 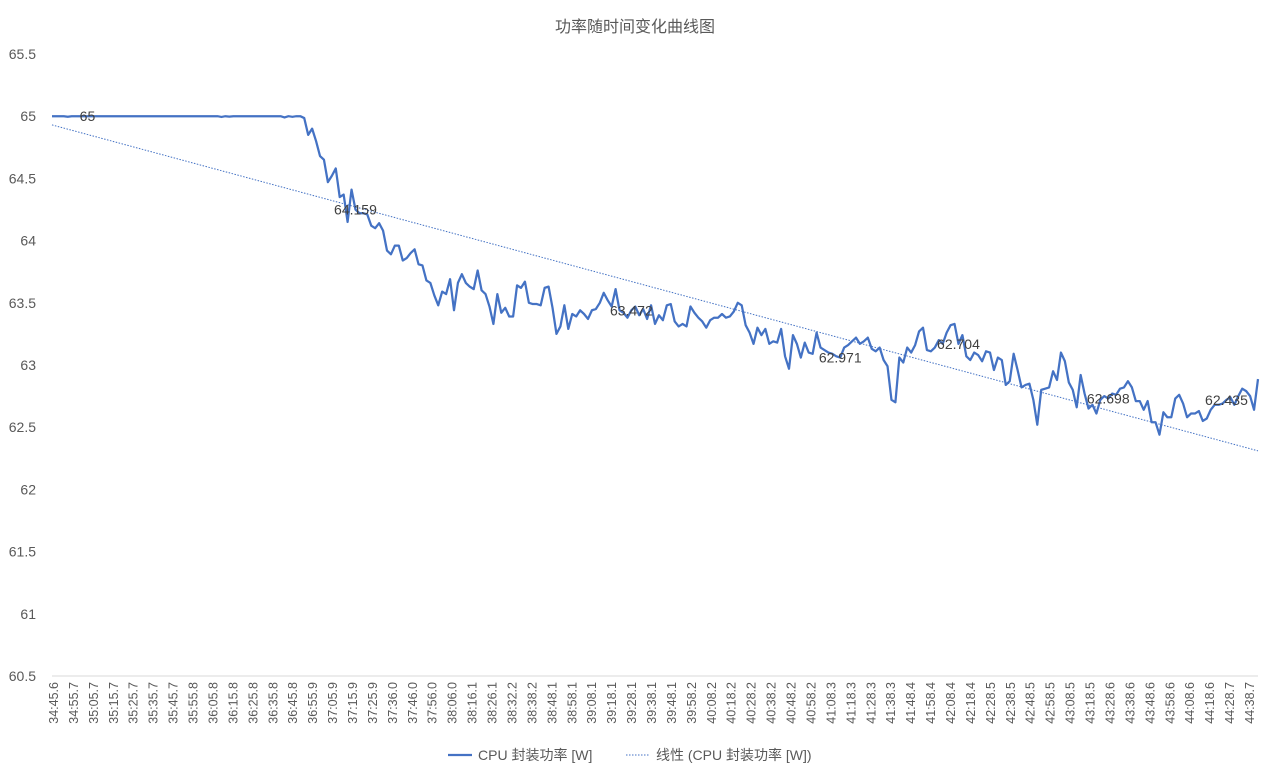 I want to click on x-tick-label: 38:16.1, so click(x=473, y=703).